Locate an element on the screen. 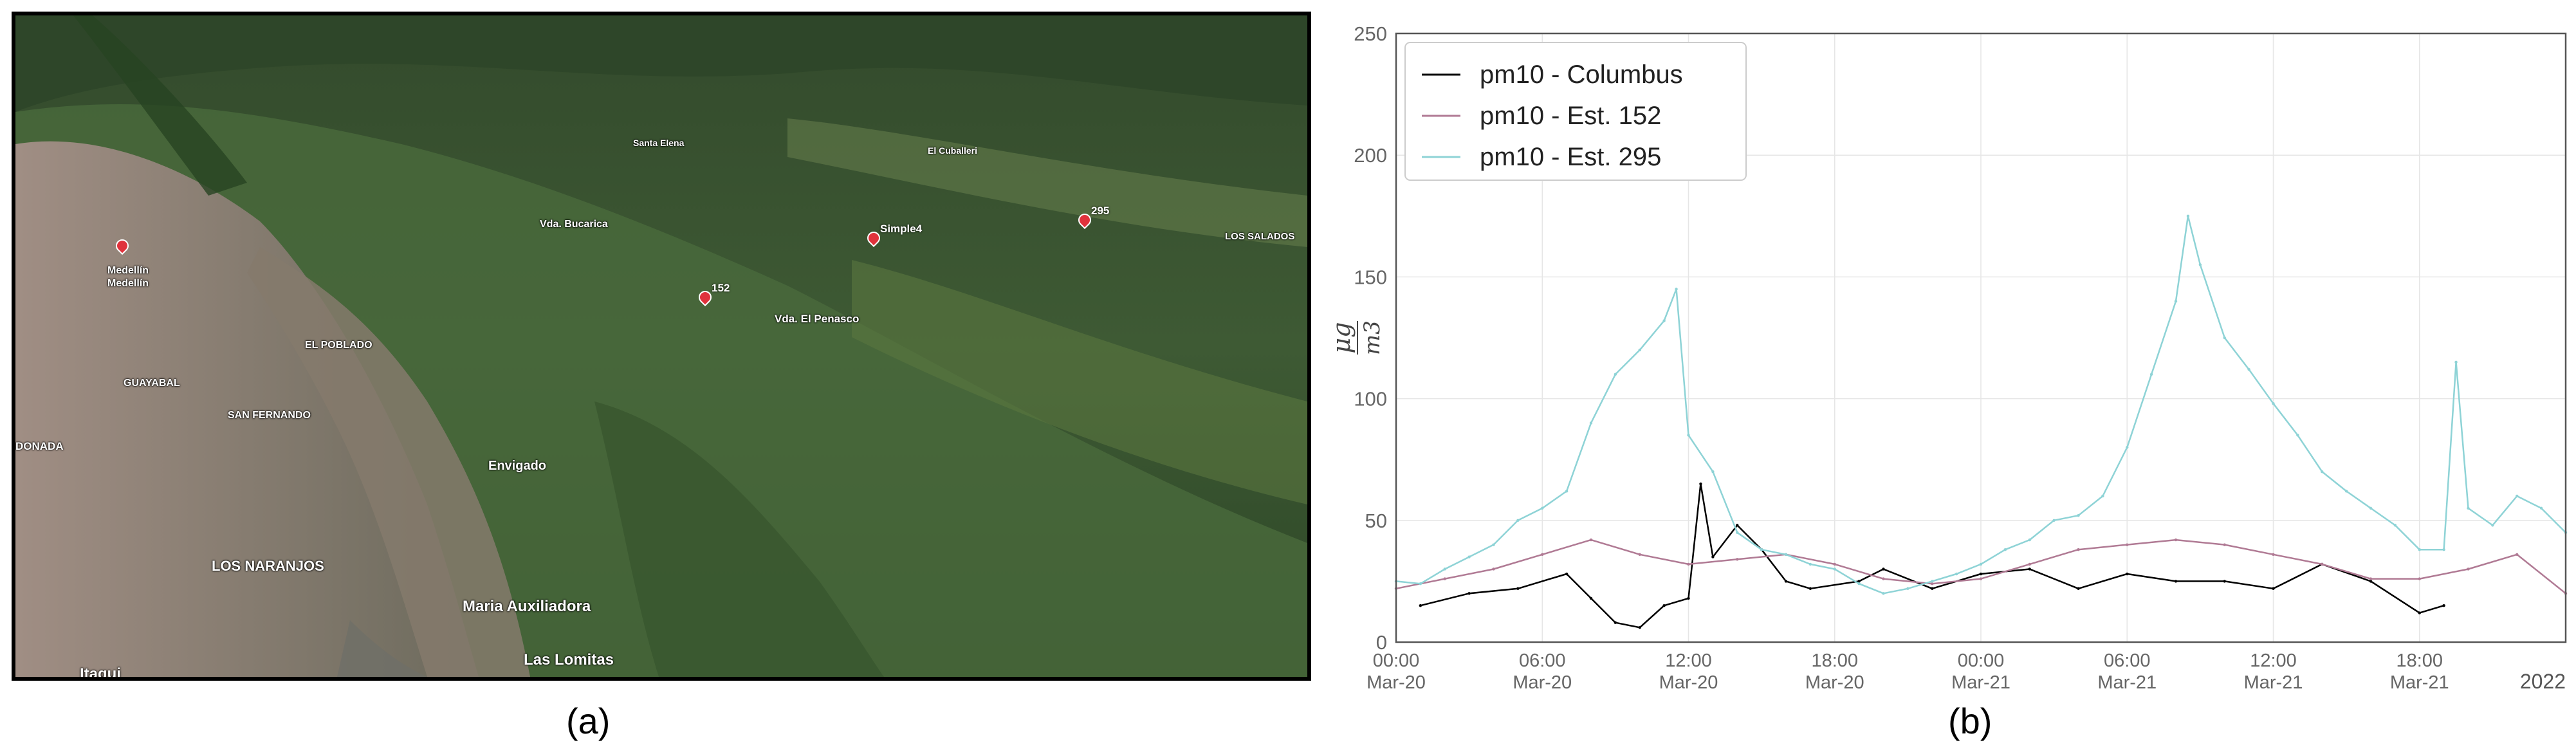 Image resolution: width=2576 pixels, height=756 pixels. y-axis-label-denominator: m3 is located at coordinates (1372, 337).